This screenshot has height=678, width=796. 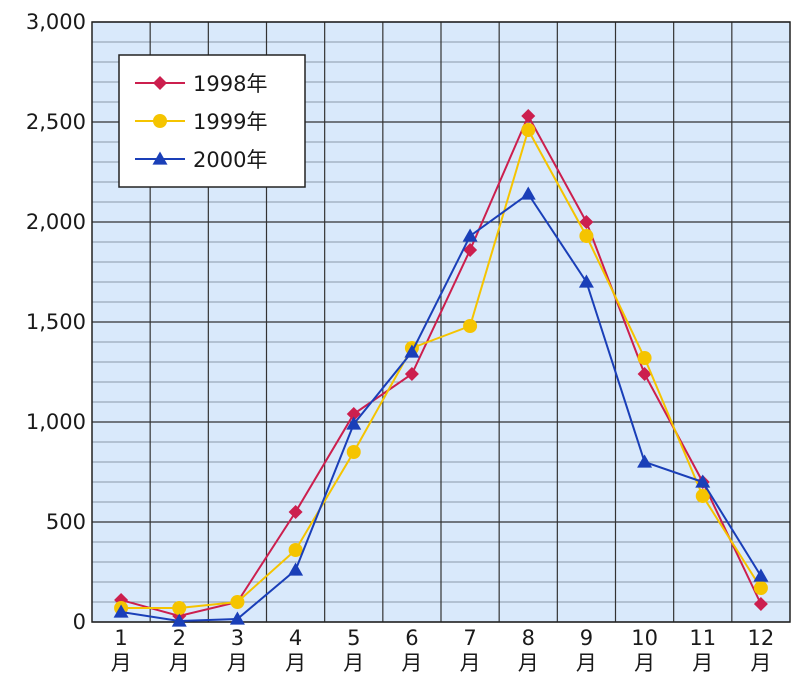 I want to click on y-tick-label: 3,000, so click(x=56, y=22).